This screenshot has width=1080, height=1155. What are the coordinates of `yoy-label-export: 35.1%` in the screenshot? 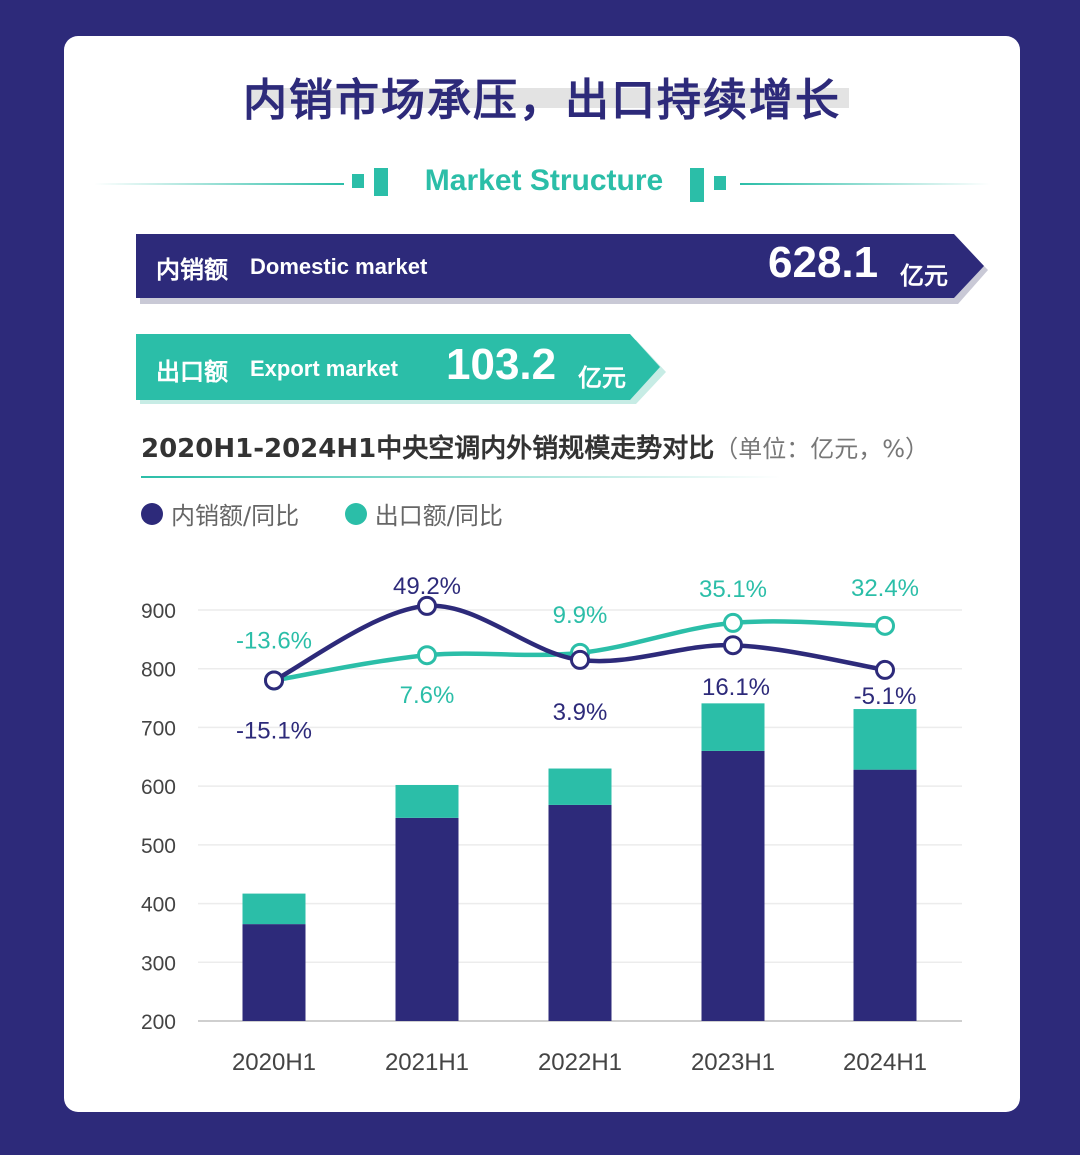 It's located at (733, 589).